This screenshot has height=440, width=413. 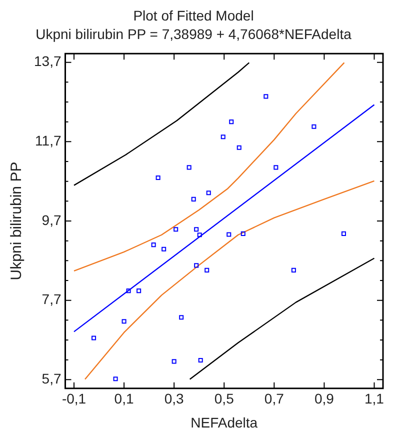 I want to click on x-tick-label: 1,1, so click(x=374, y=398).